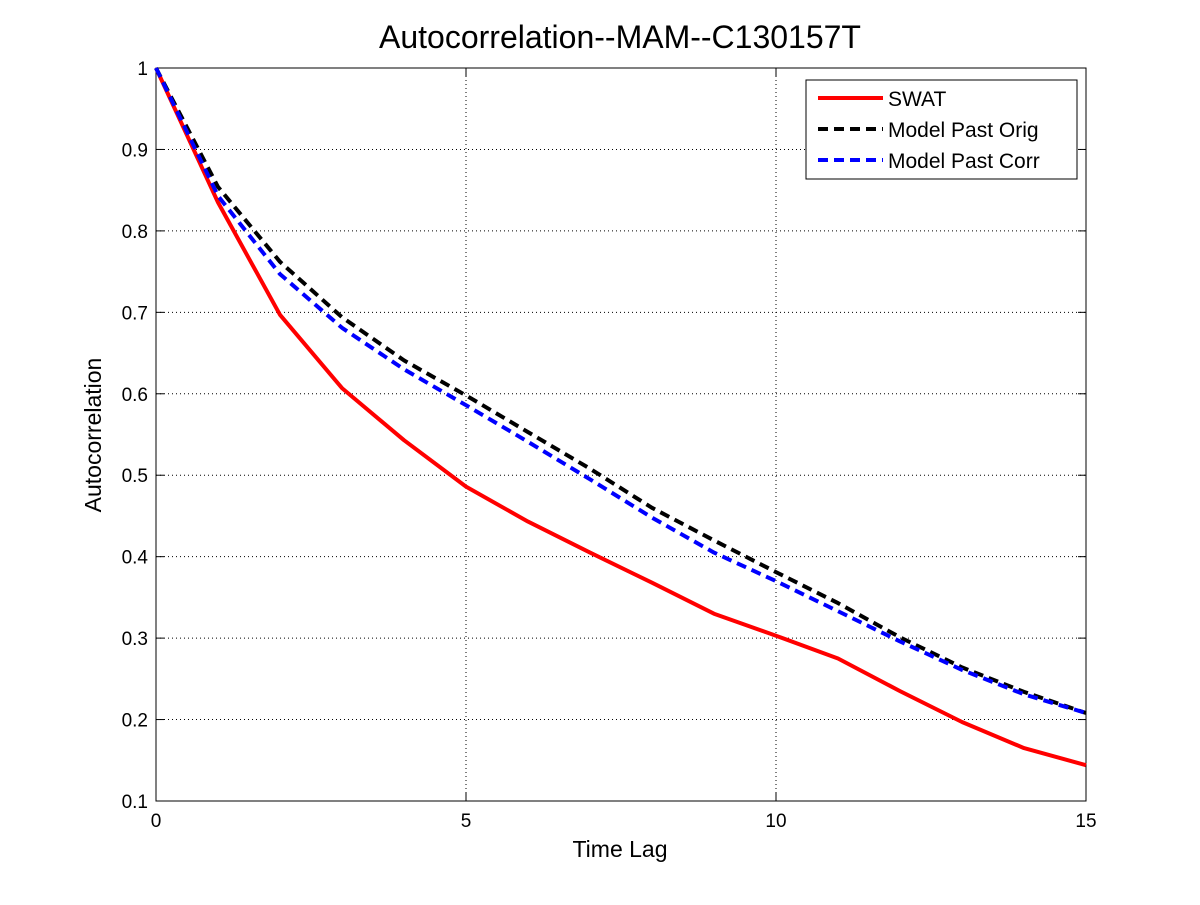  What do you see at coordinates (619, 849) in the screenshot?
I see `x-axis-label: Time Lag` at bounding box center [619, 849].